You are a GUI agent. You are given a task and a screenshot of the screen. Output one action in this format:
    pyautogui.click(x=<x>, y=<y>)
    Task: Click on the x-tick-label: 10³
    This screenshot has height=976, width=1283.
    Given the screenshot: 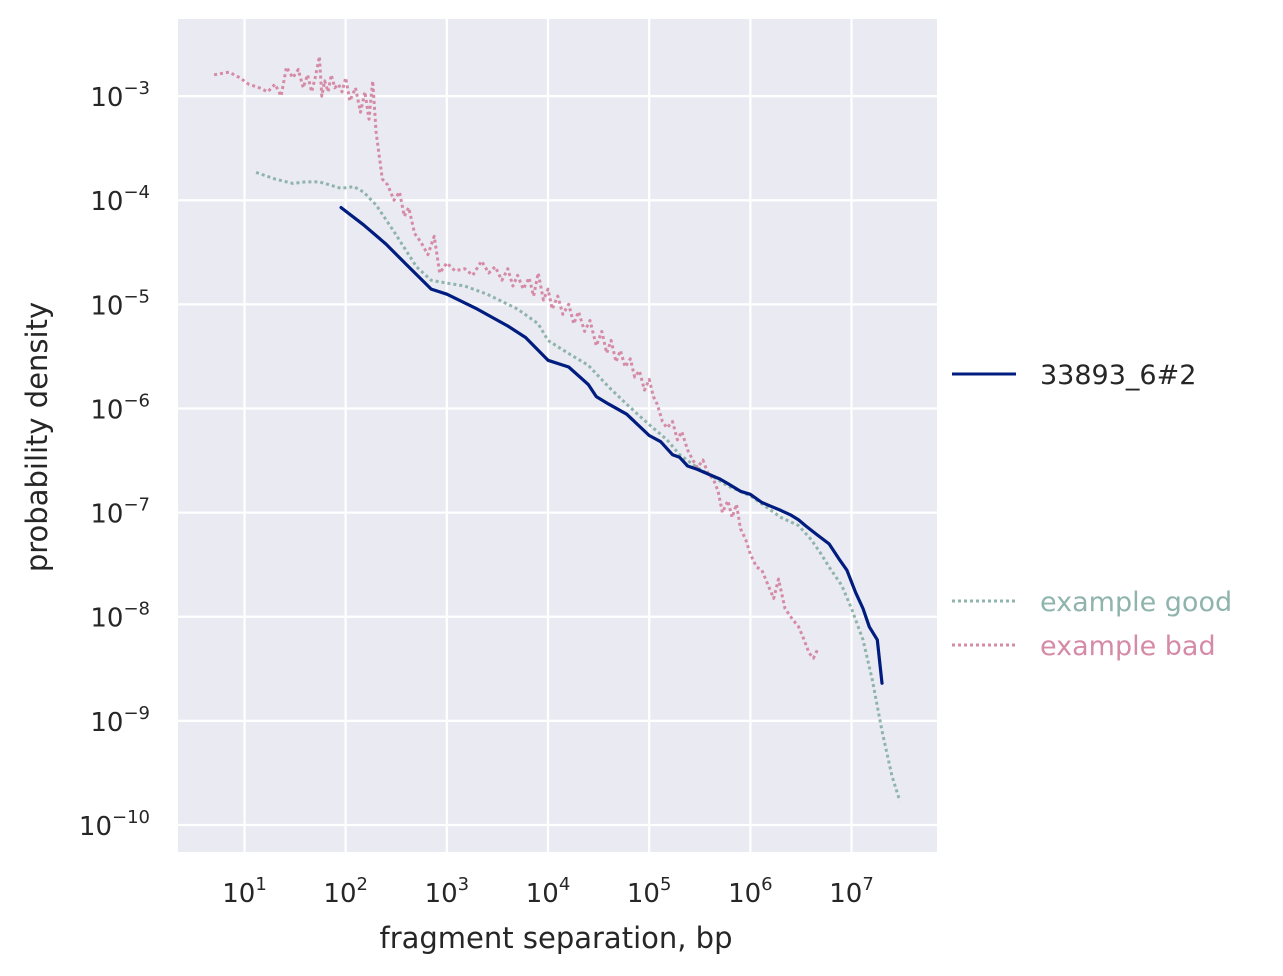 What is the action you would take?
    pyautogui.click(x=447, y=891)
    